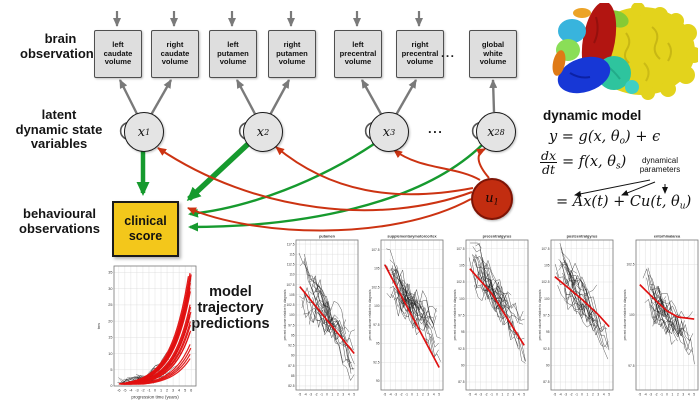 This screenshot has height=413, width=700. What do you see at coordinates (621, 188) in the screenshot?
I see `annotation-arrows` at bounding box center [621, 188].